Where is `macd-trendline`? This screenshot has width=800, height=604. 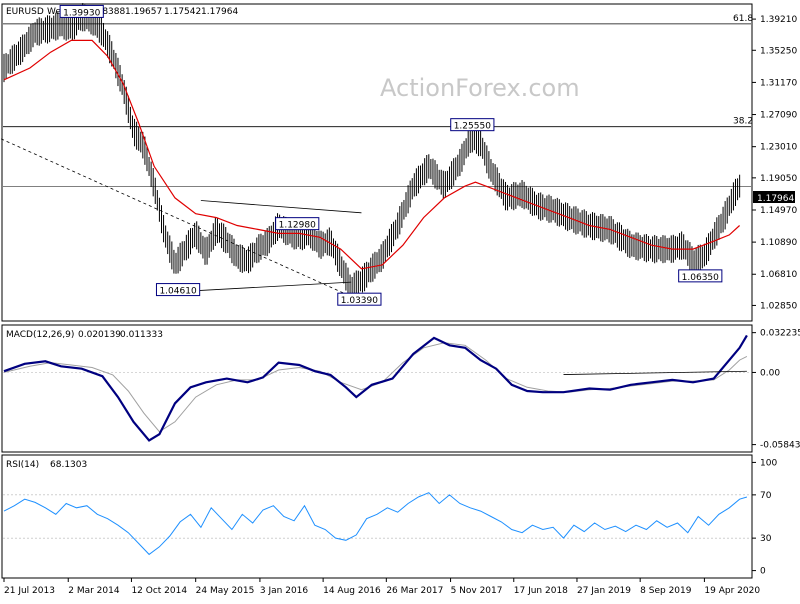 macd-trendline is located at coordinates (655, 372).